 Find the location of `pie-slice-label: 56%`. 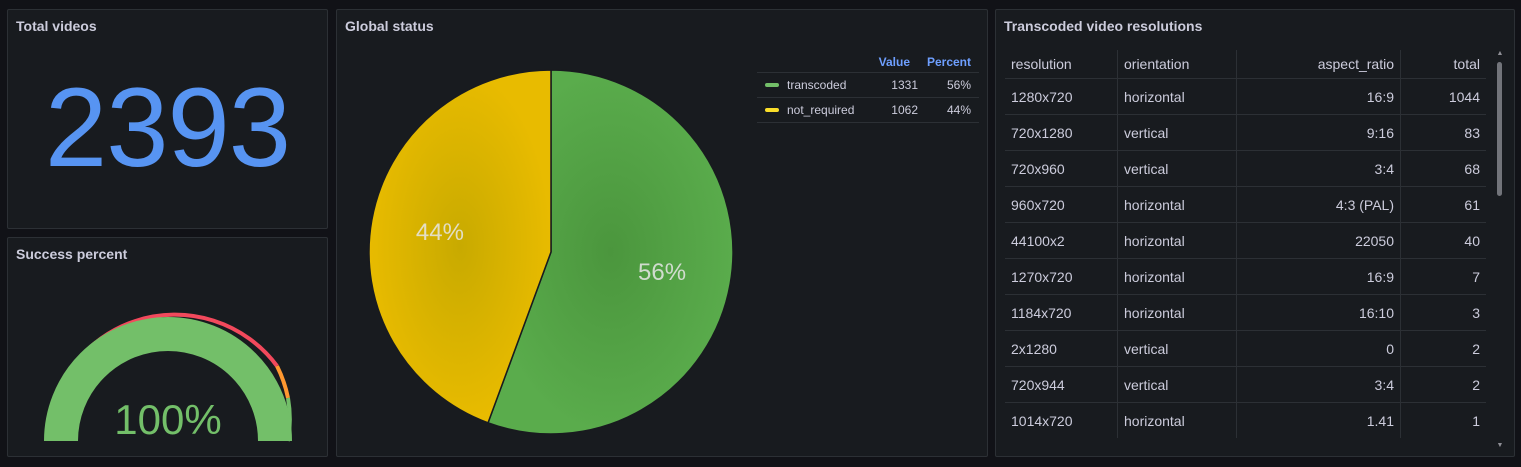

pie-slice-label: 56% is located at coordinates (662, 272).